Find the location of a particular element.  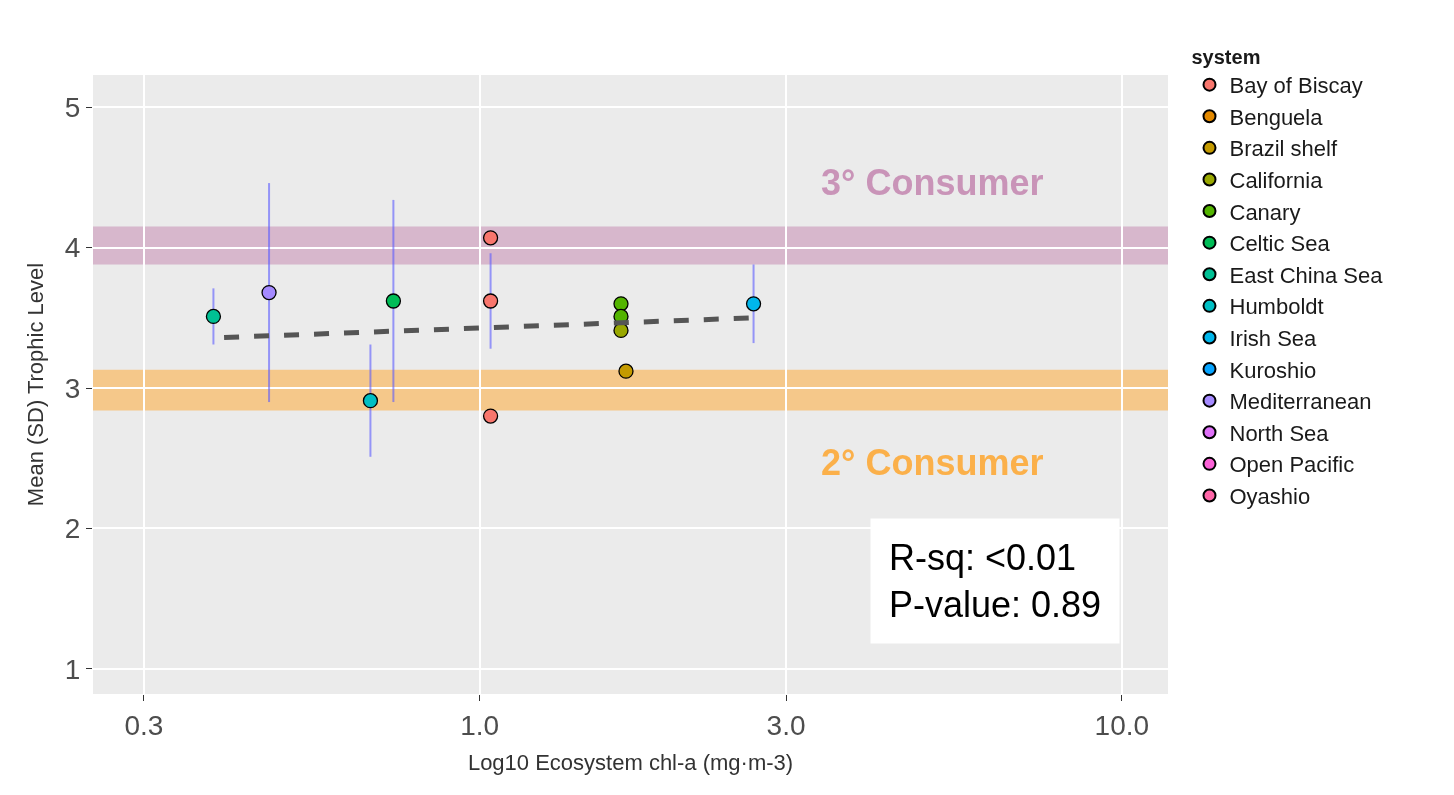

annotation: R-sq: <0.01 P-value: 0.89 is located at coordinates (995, 581).